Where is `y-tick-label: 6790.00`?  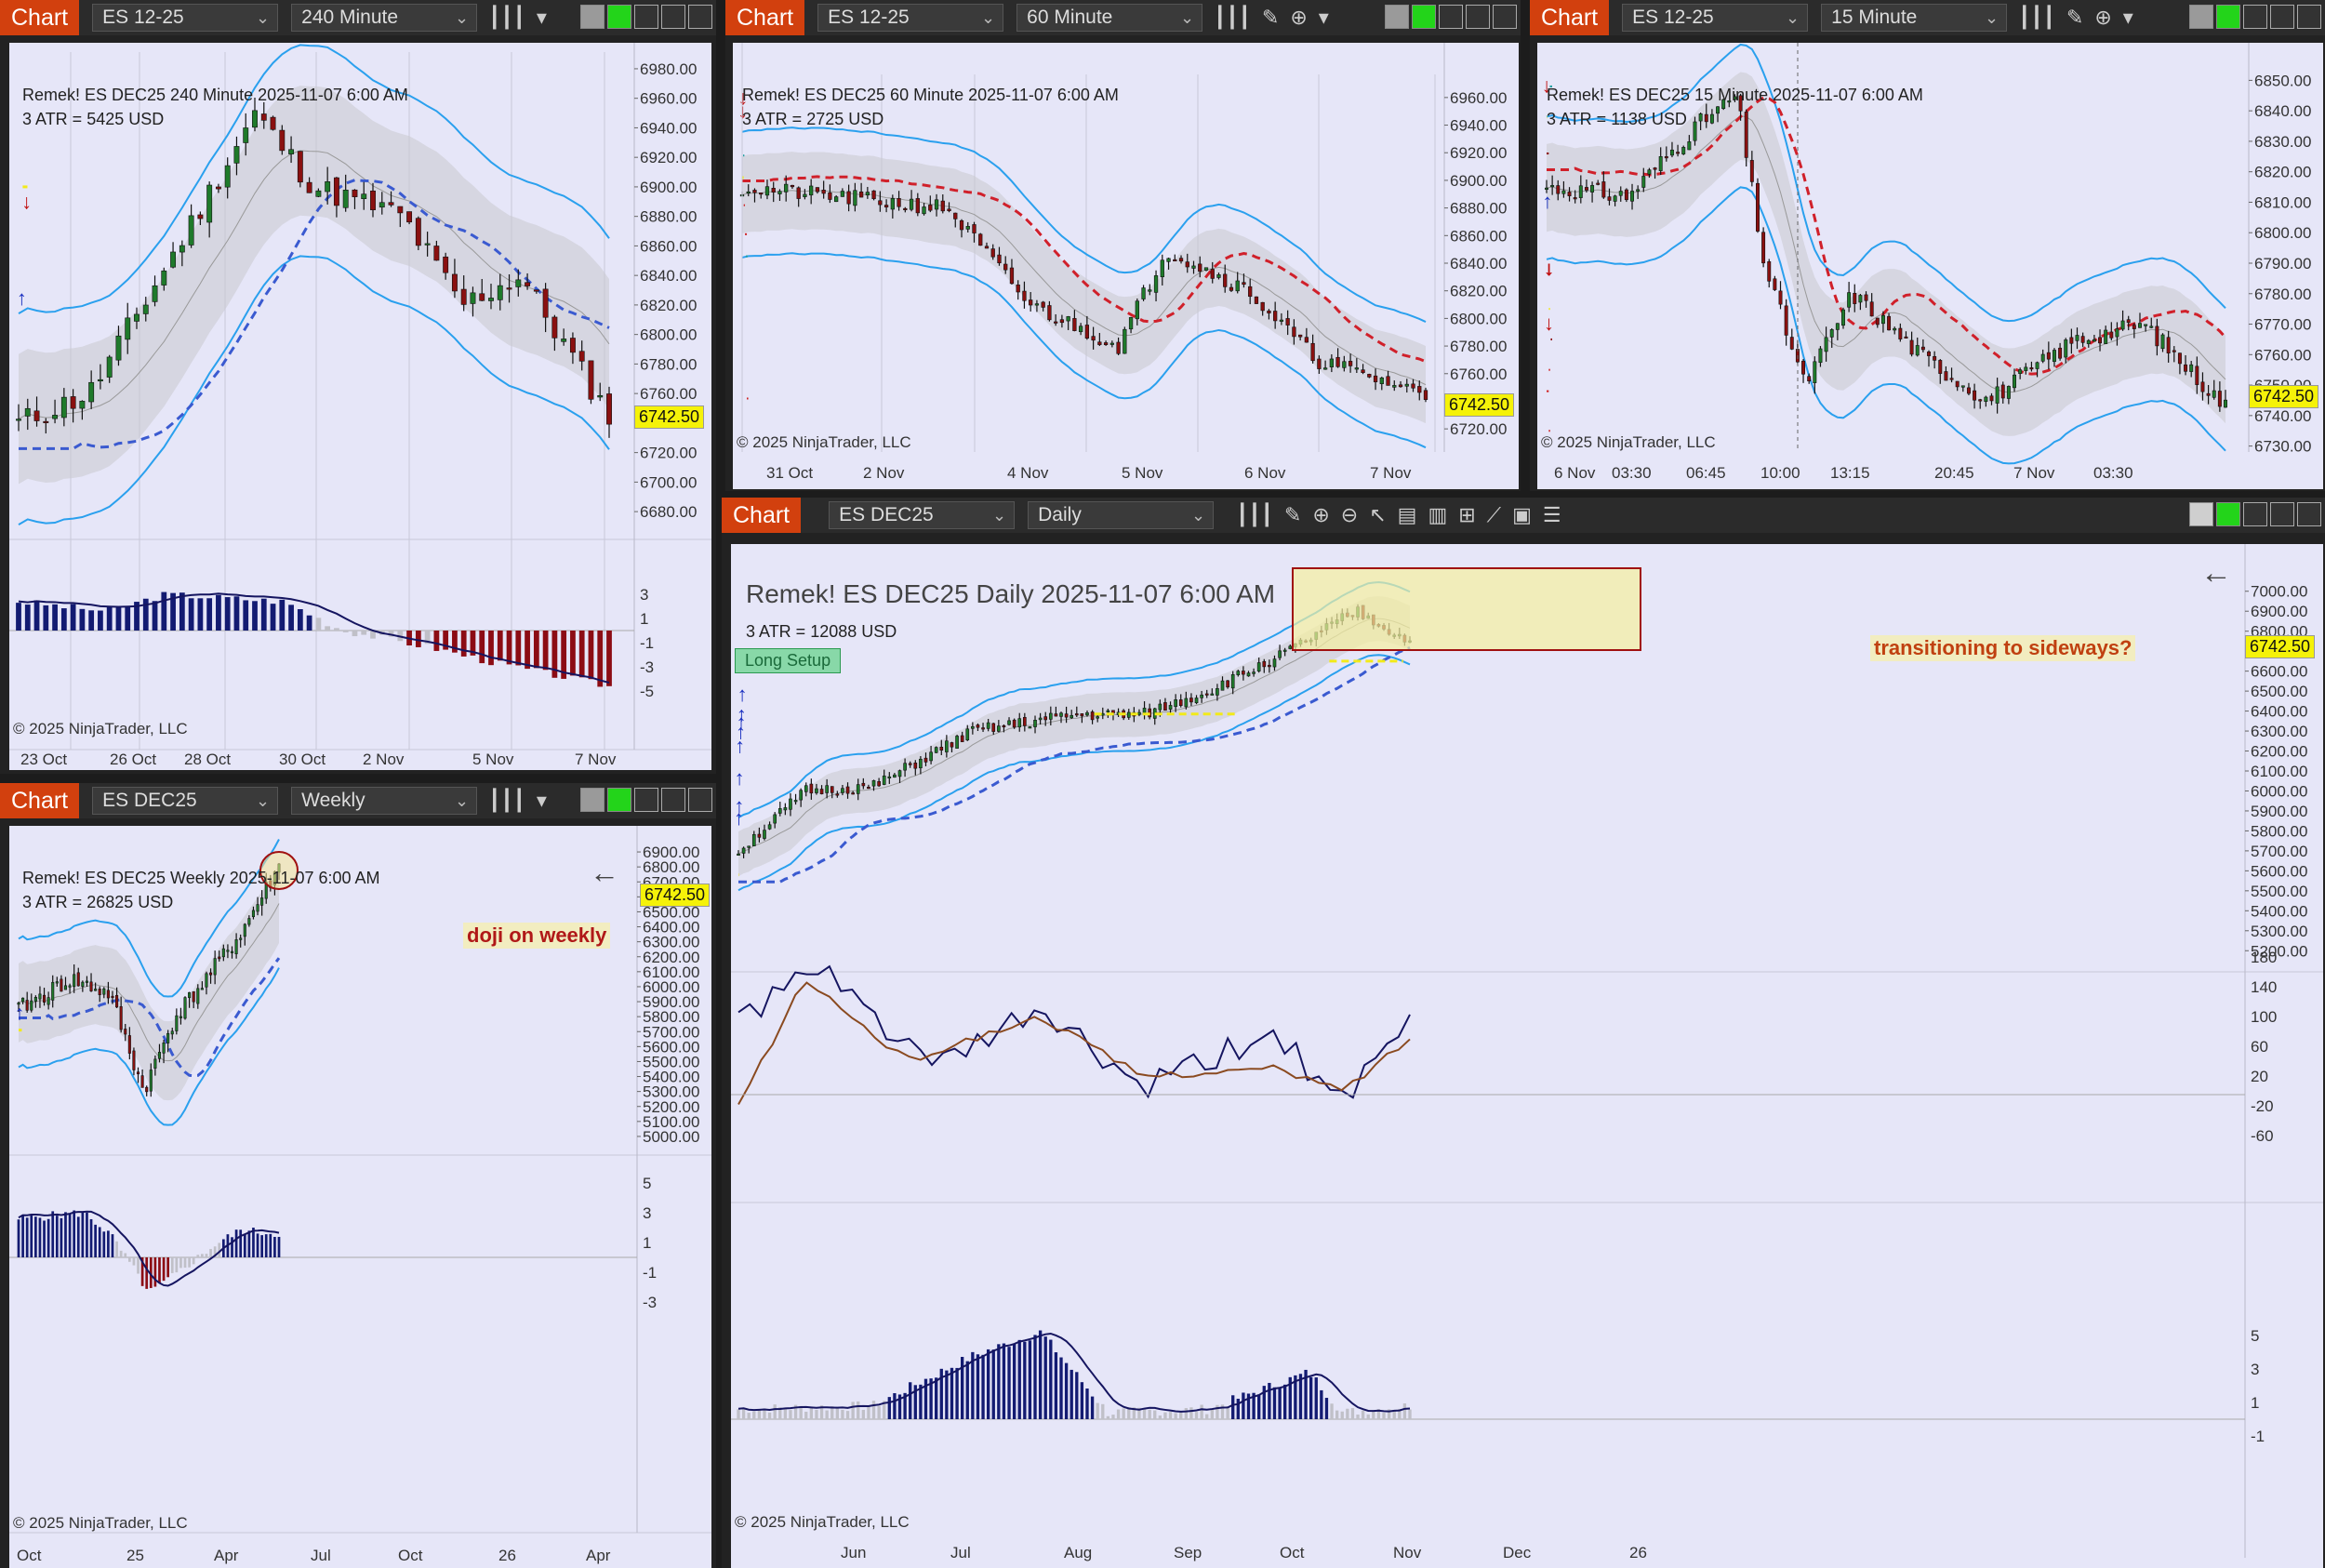
y-tick-label: 6790.00 is located at coordinates (2282, 263).